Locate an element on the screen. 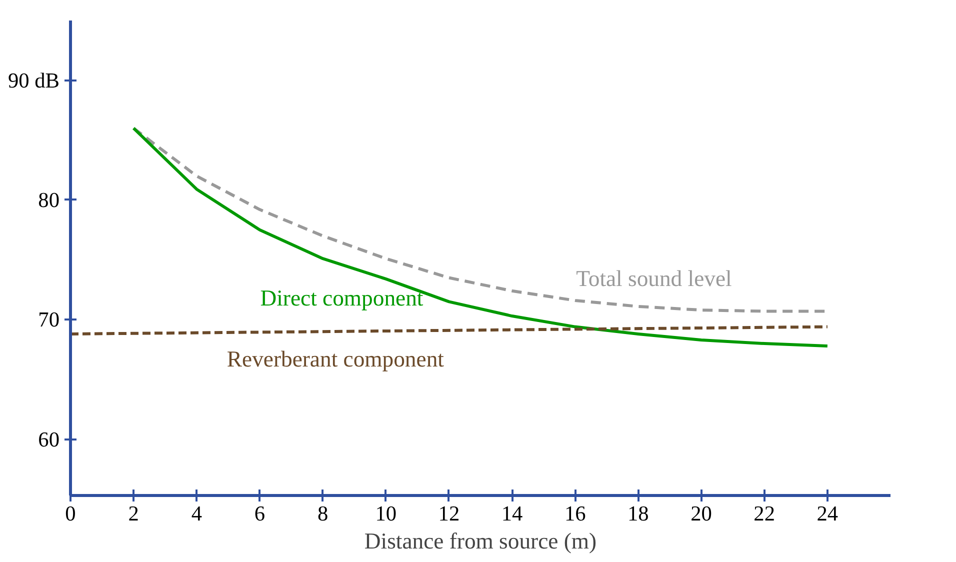 This screenshot has width=956, height=562. x-tick-label: 8 is located at coordinates (322, 514).